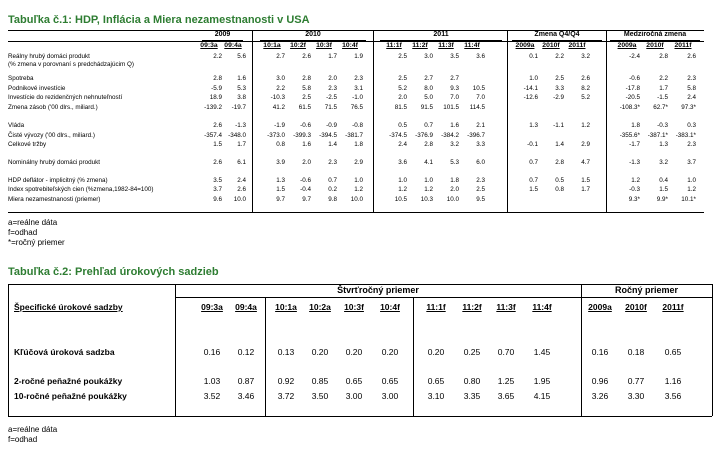 Image resolution: width=720 pixels, height=456 pixels. I want to click on table1-cell: 62.7*, so click(660, 107).